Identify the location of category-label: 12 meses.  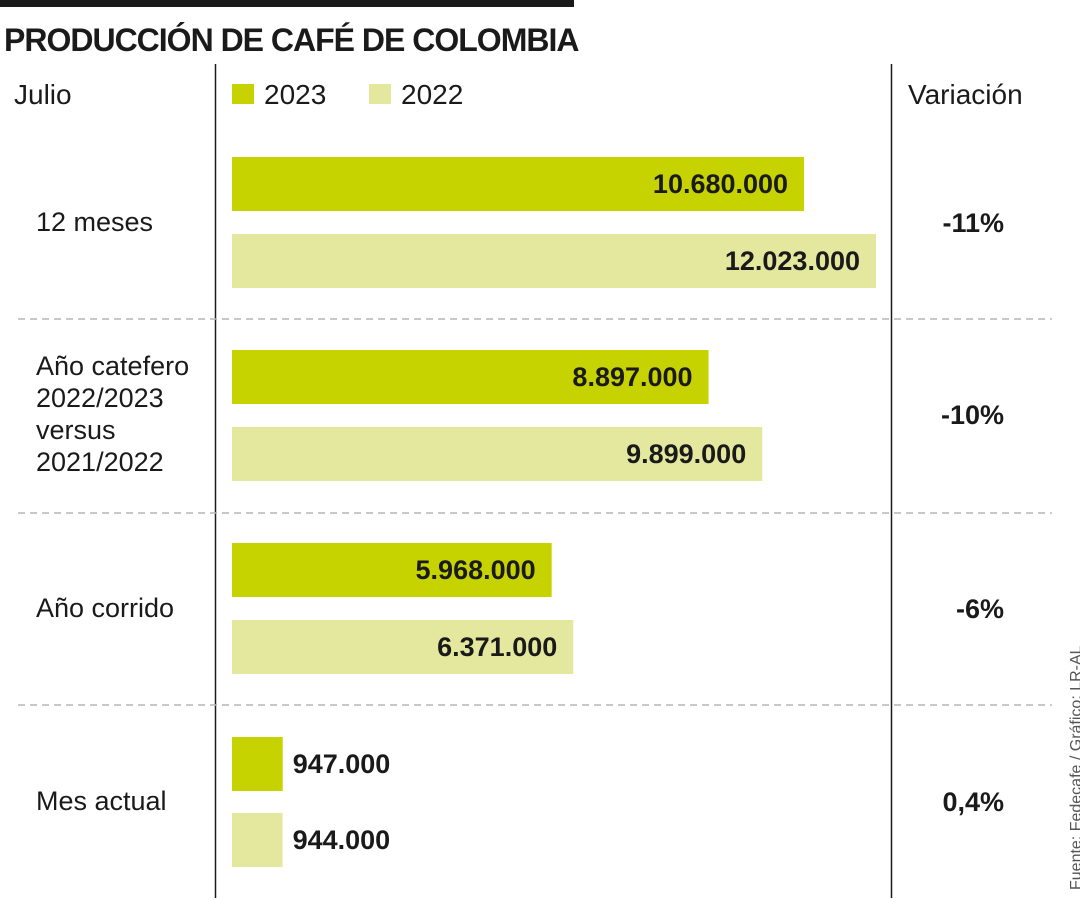
(94, 222).